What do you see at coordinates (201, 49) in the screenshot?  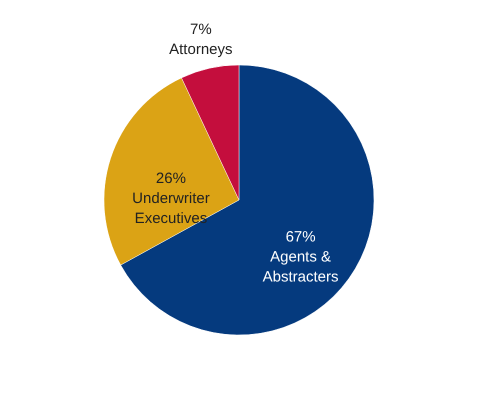 I see `slice-label: Attorneys` at bounding box center [201, 49].